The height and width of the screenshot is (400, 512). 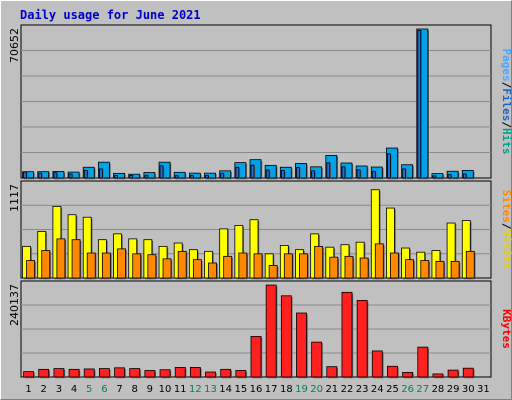 What do you see at coordinates (392, 389) in the screenshot?
I see `x-label-day-25: 25` at bounding box center [392, 389].